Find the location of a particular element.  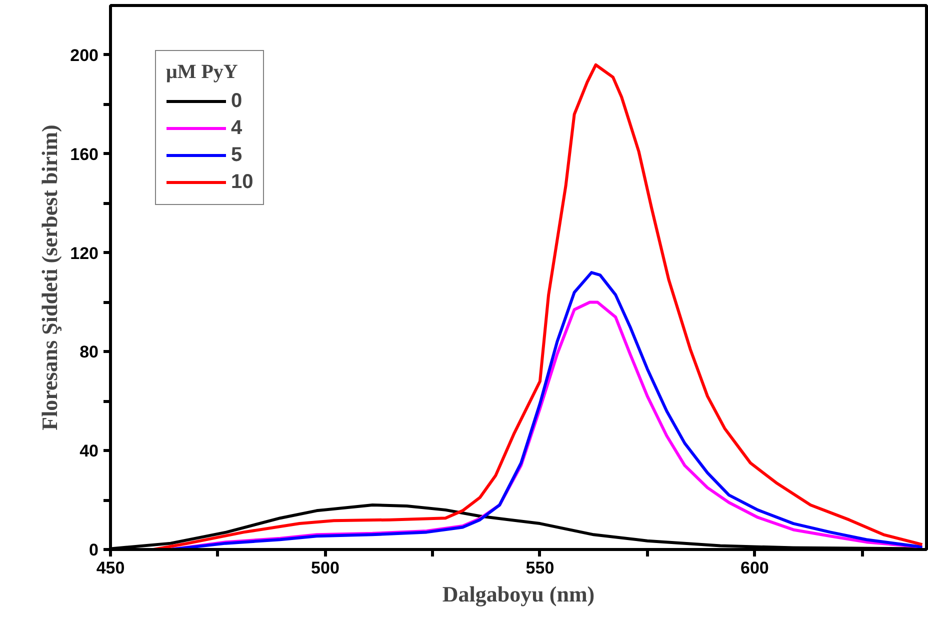

y-tick-label: 120 is located at coordinates (84, 253).